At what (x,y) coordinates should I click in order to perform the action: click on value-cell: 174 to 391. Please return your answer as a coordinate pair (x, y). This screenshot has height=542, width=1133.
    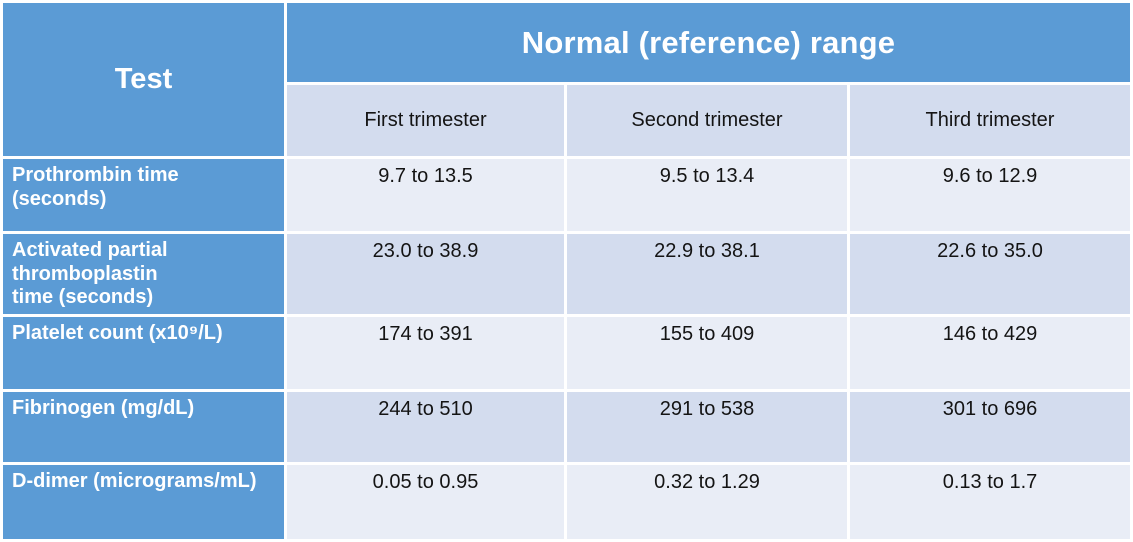
    Looking at the image, I should click on (425, 353).